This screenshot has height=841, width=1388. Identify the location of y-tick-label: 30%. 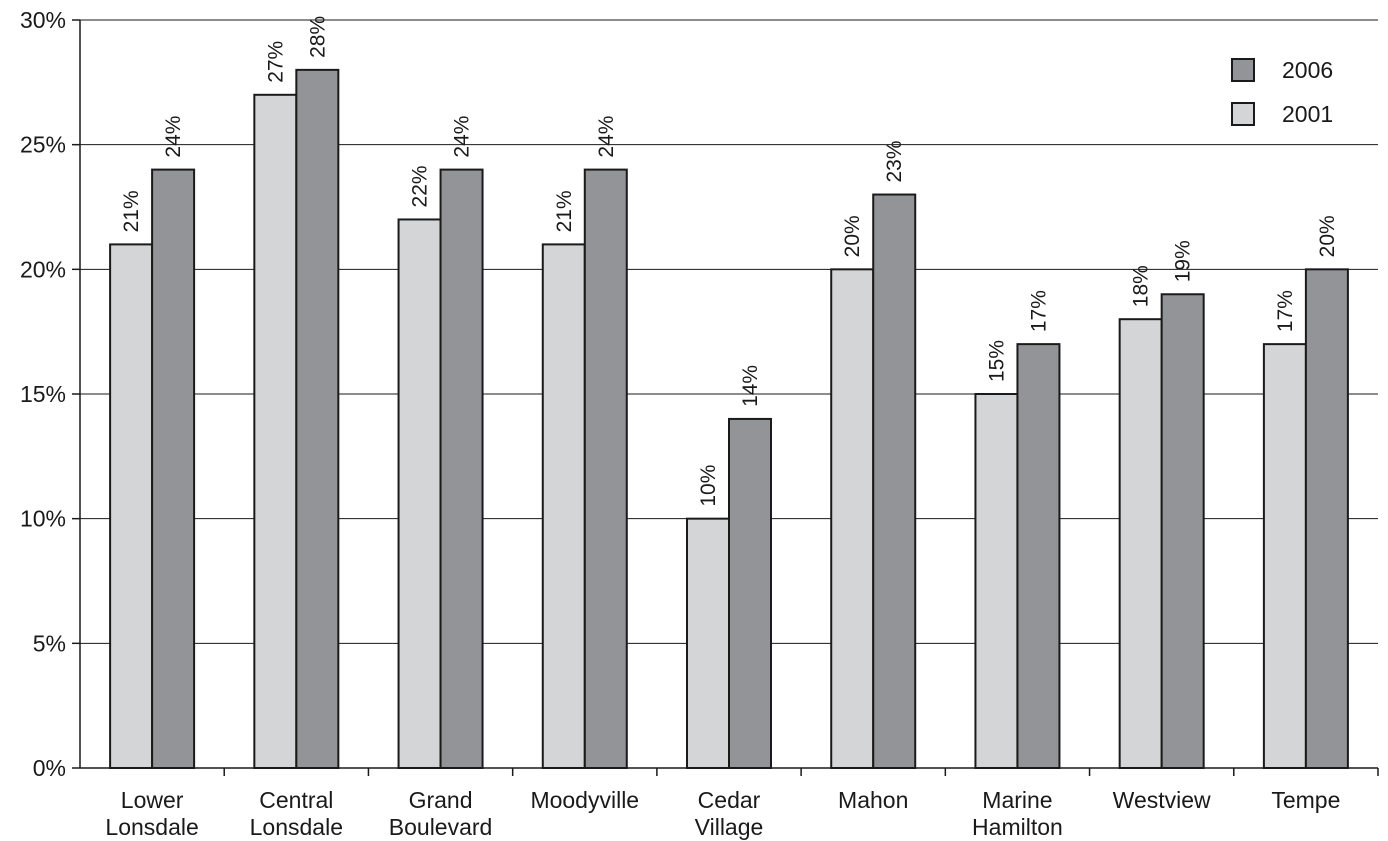
(43, 20).